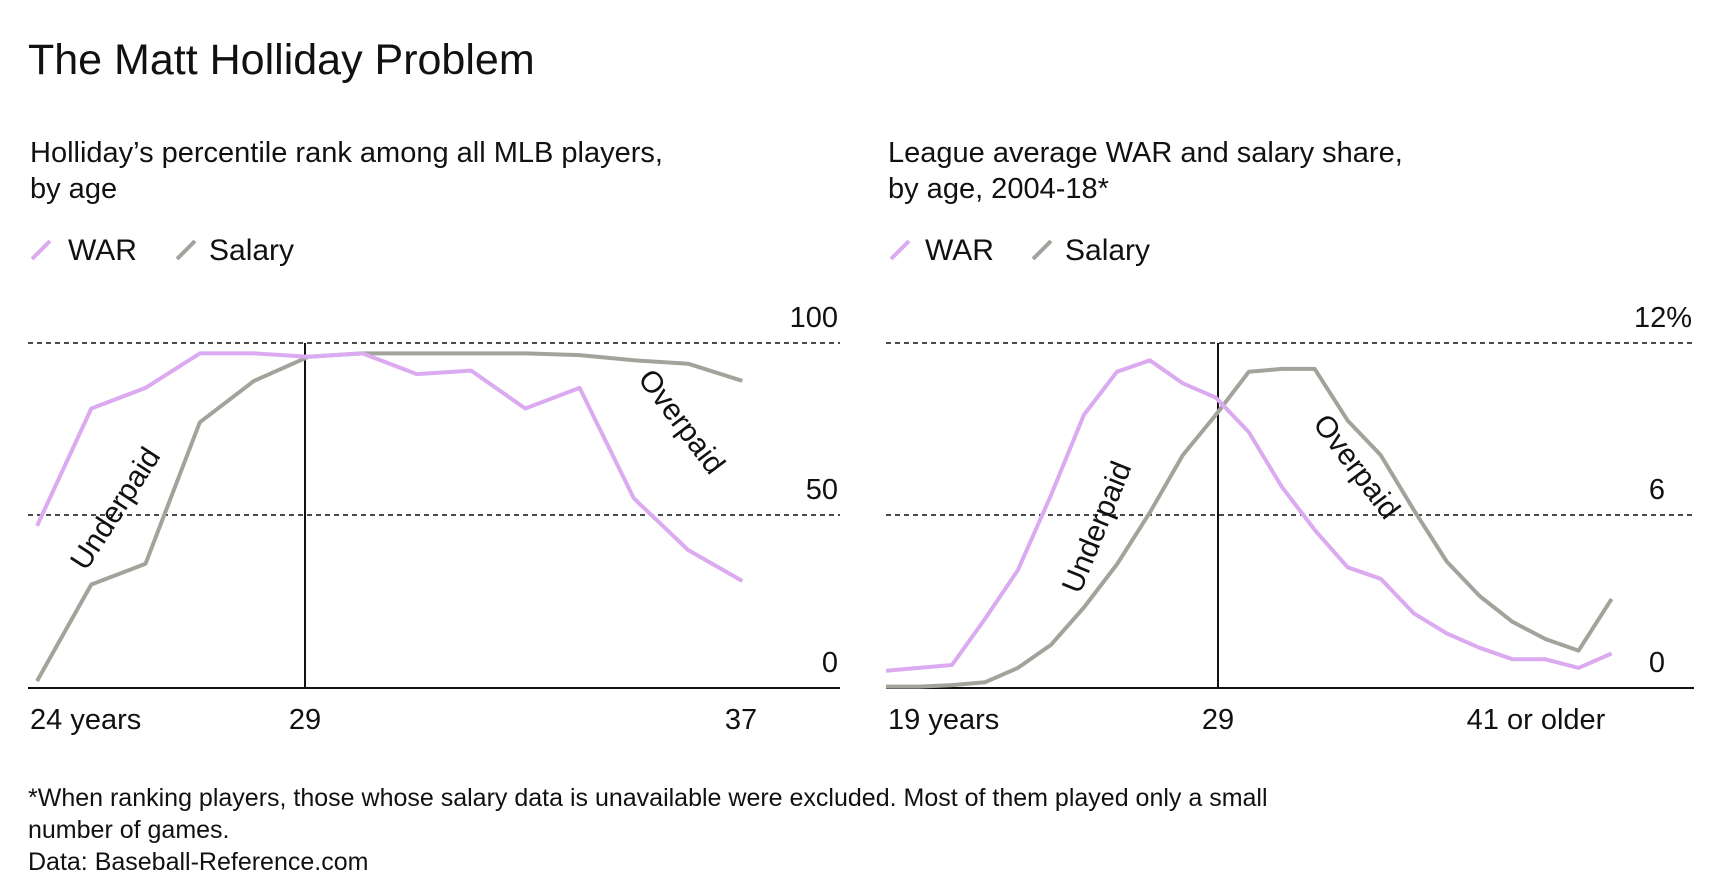  I want to click on left-legend-war-label: WAR, so click(102, 250).